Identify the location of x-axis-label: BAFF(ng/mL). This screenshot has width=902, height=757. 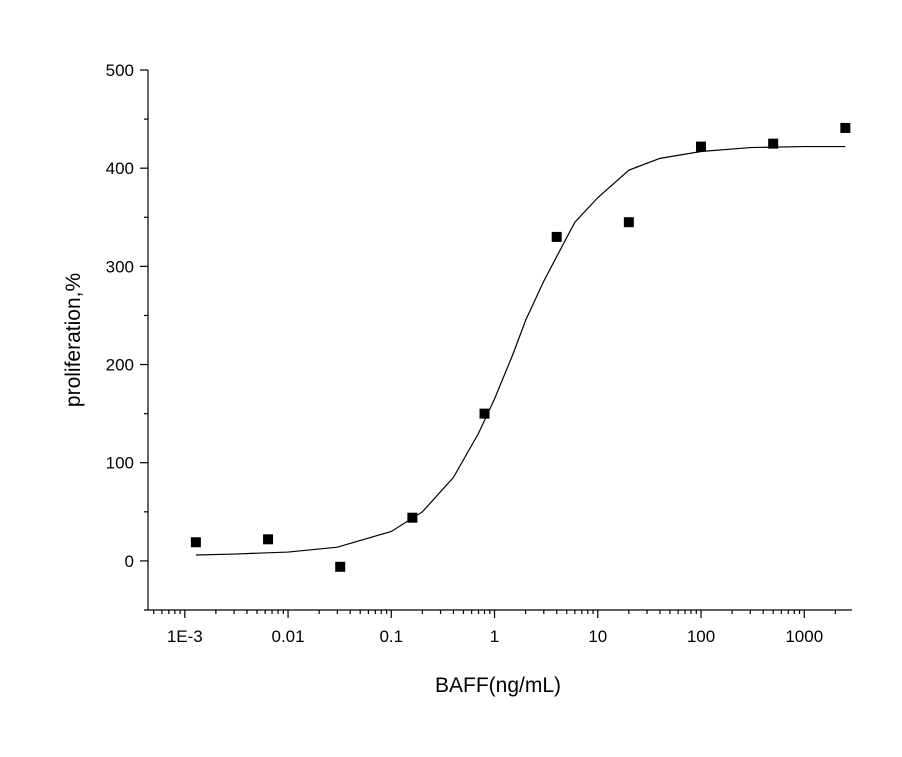
(498, 685).